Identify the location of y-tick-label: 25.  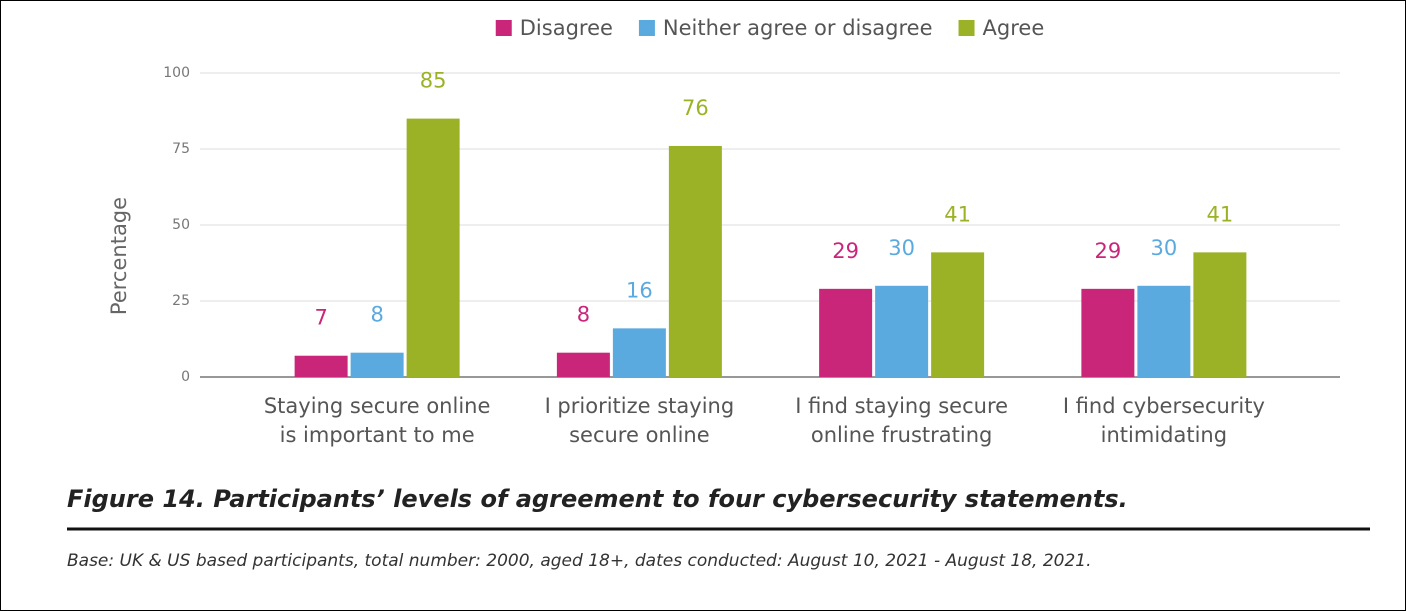
(181, 301).